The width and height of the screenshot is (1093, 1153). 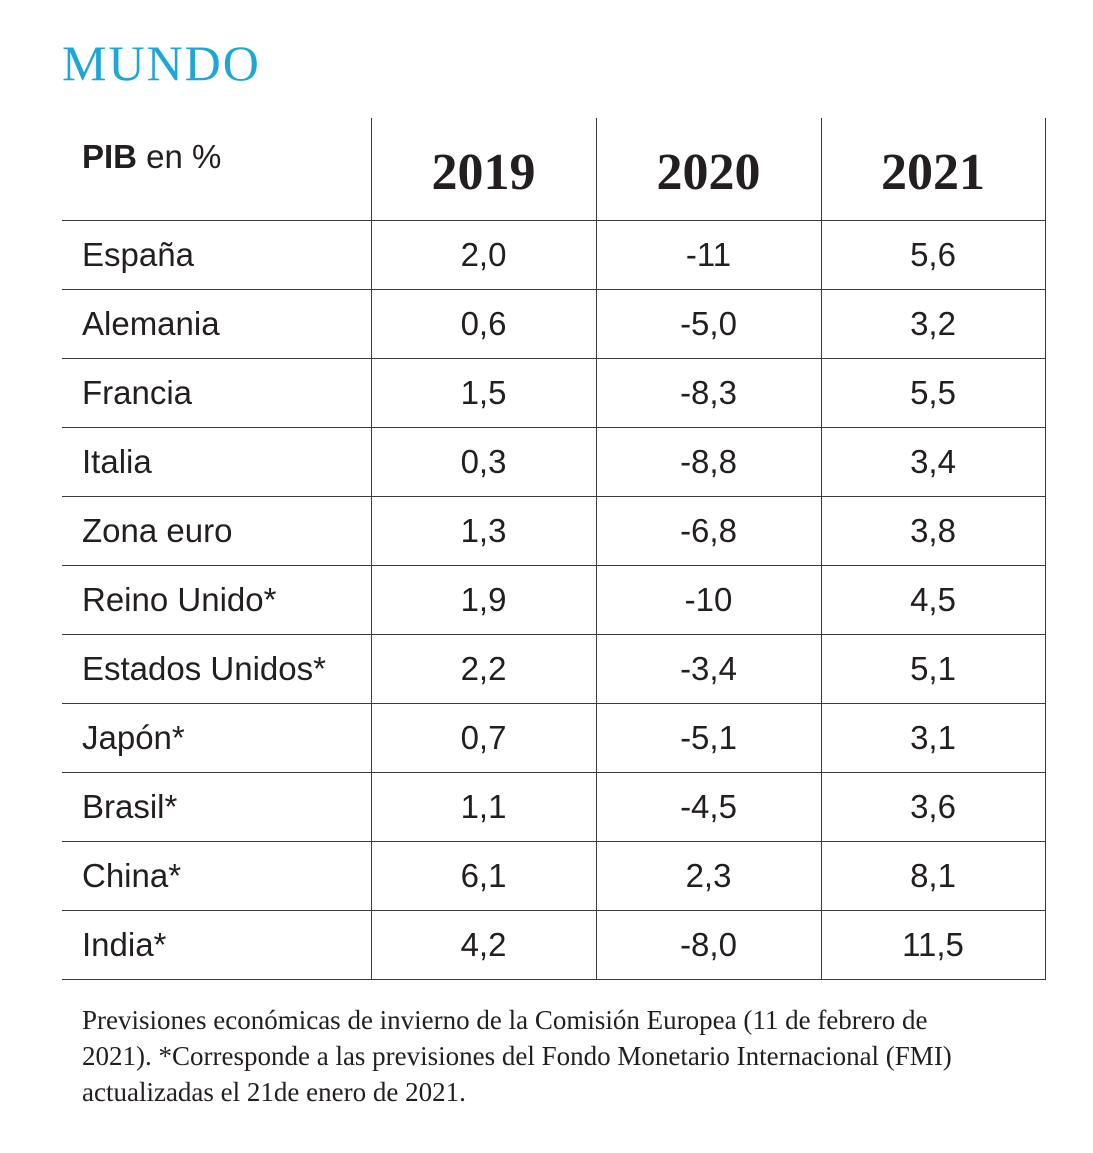 I want to click on value-2021-cell: 3,8, so click(x=933, y=531).